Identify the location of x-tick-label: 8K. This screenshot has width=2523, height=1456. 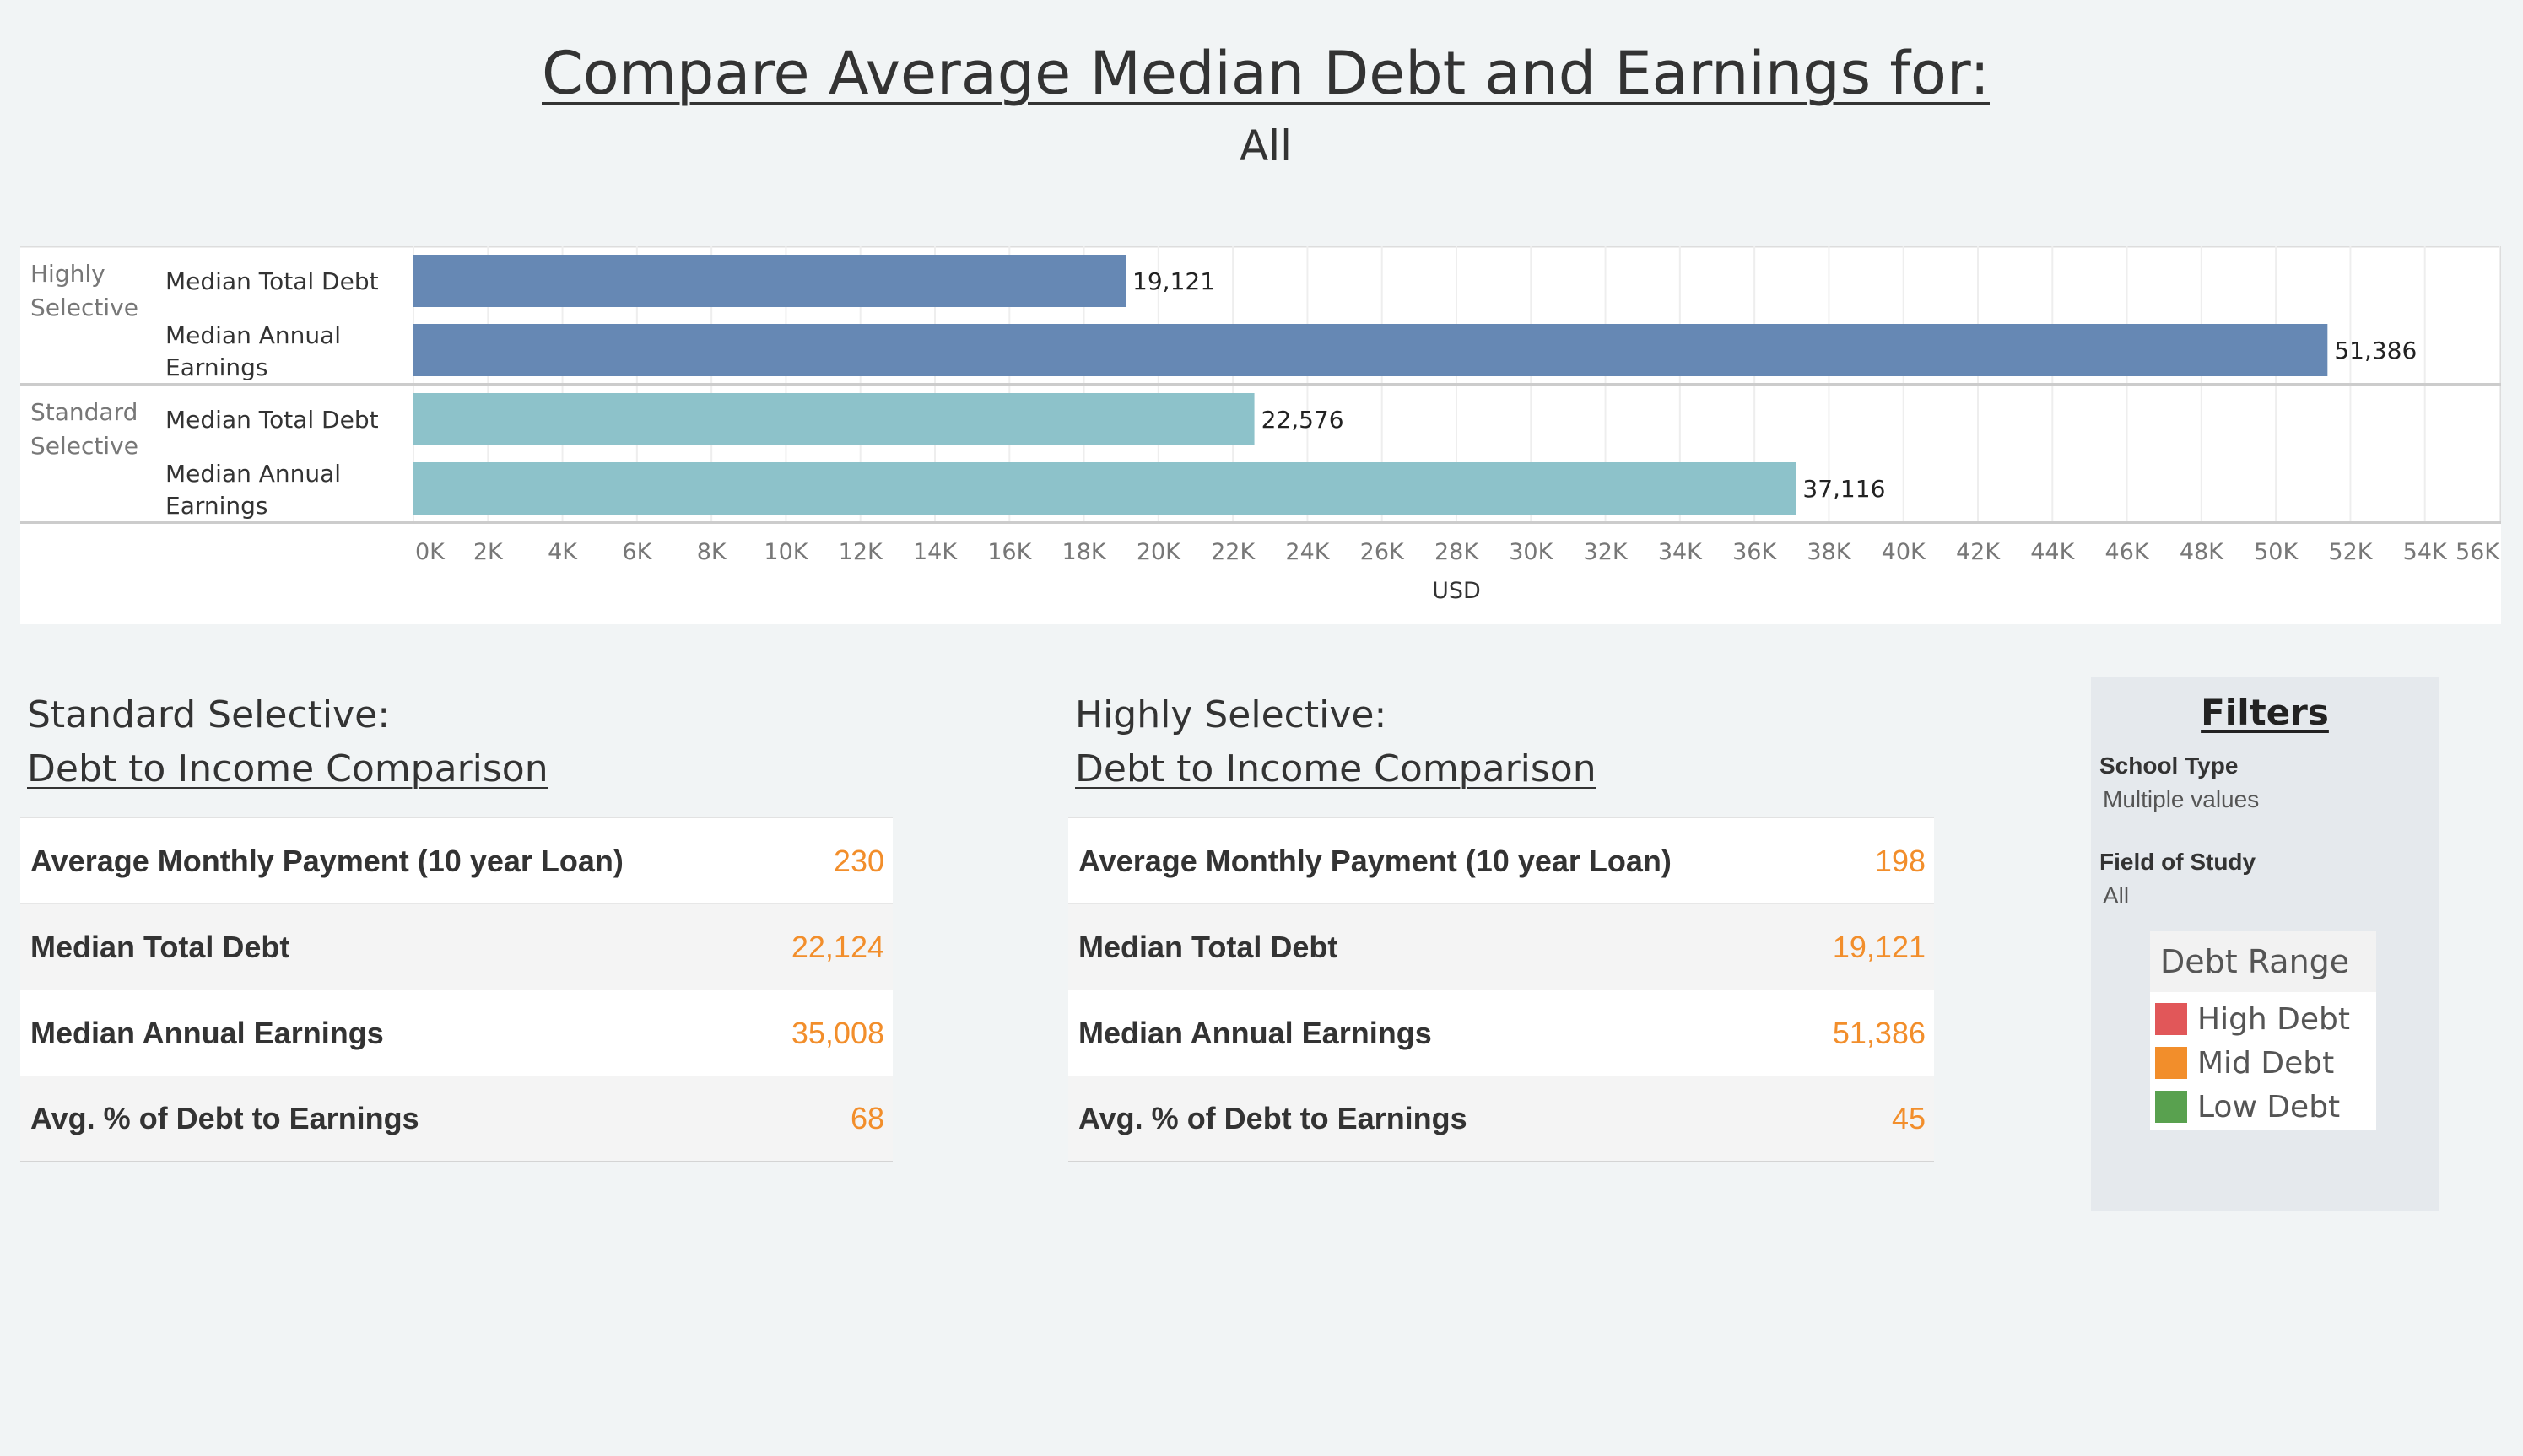
(712, 552).